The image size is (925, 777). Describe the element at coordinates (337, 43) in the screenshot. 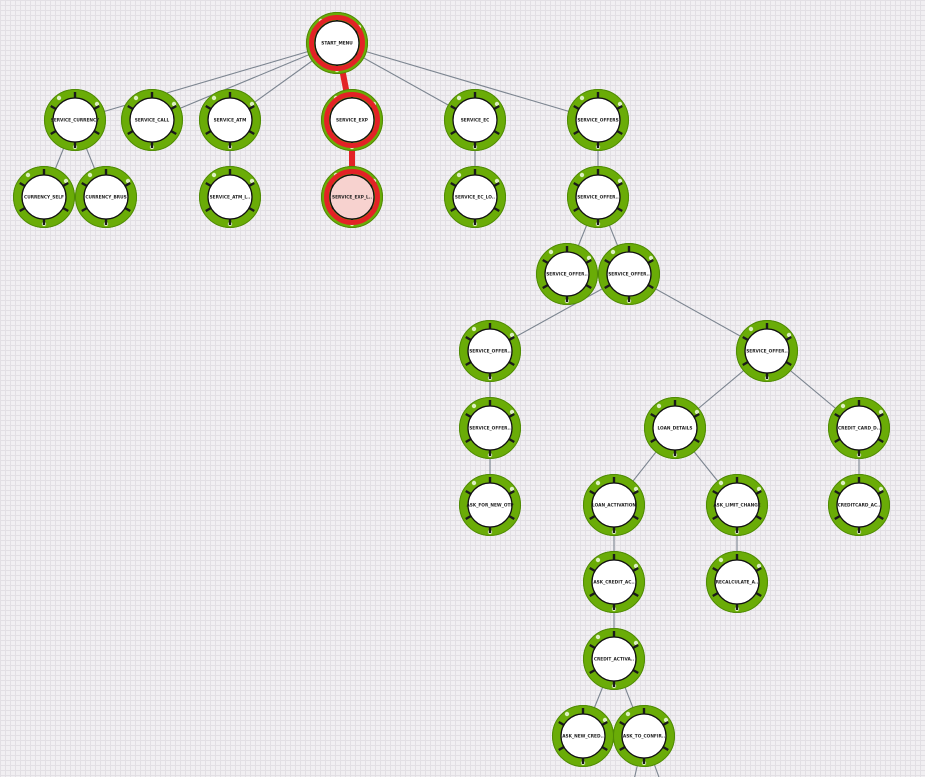

I see `node-start: START_MENU` at that location.